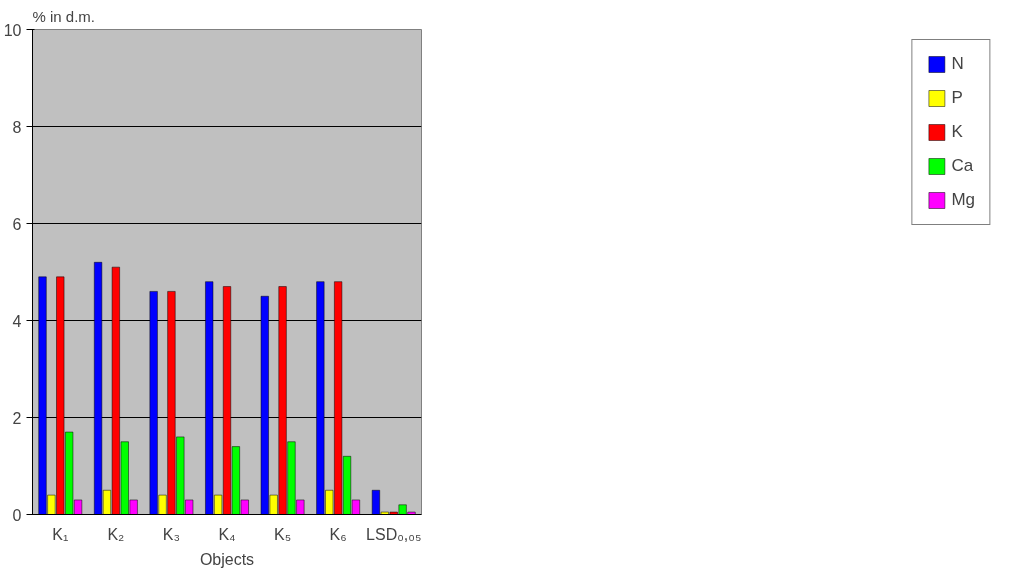 This screenshot has height=582, width=1014. What do you see at coordinates (12, 30) in the screenshot?
I see `y-tick-label: 10` at bounding box center [12, 30].